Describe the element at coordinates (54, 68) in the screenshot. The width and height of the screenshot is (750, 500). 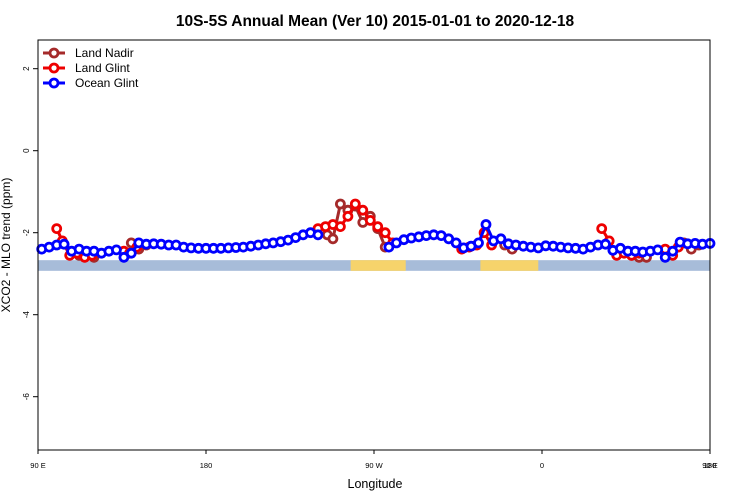
I see `legend-marker-land-glint` at that location.